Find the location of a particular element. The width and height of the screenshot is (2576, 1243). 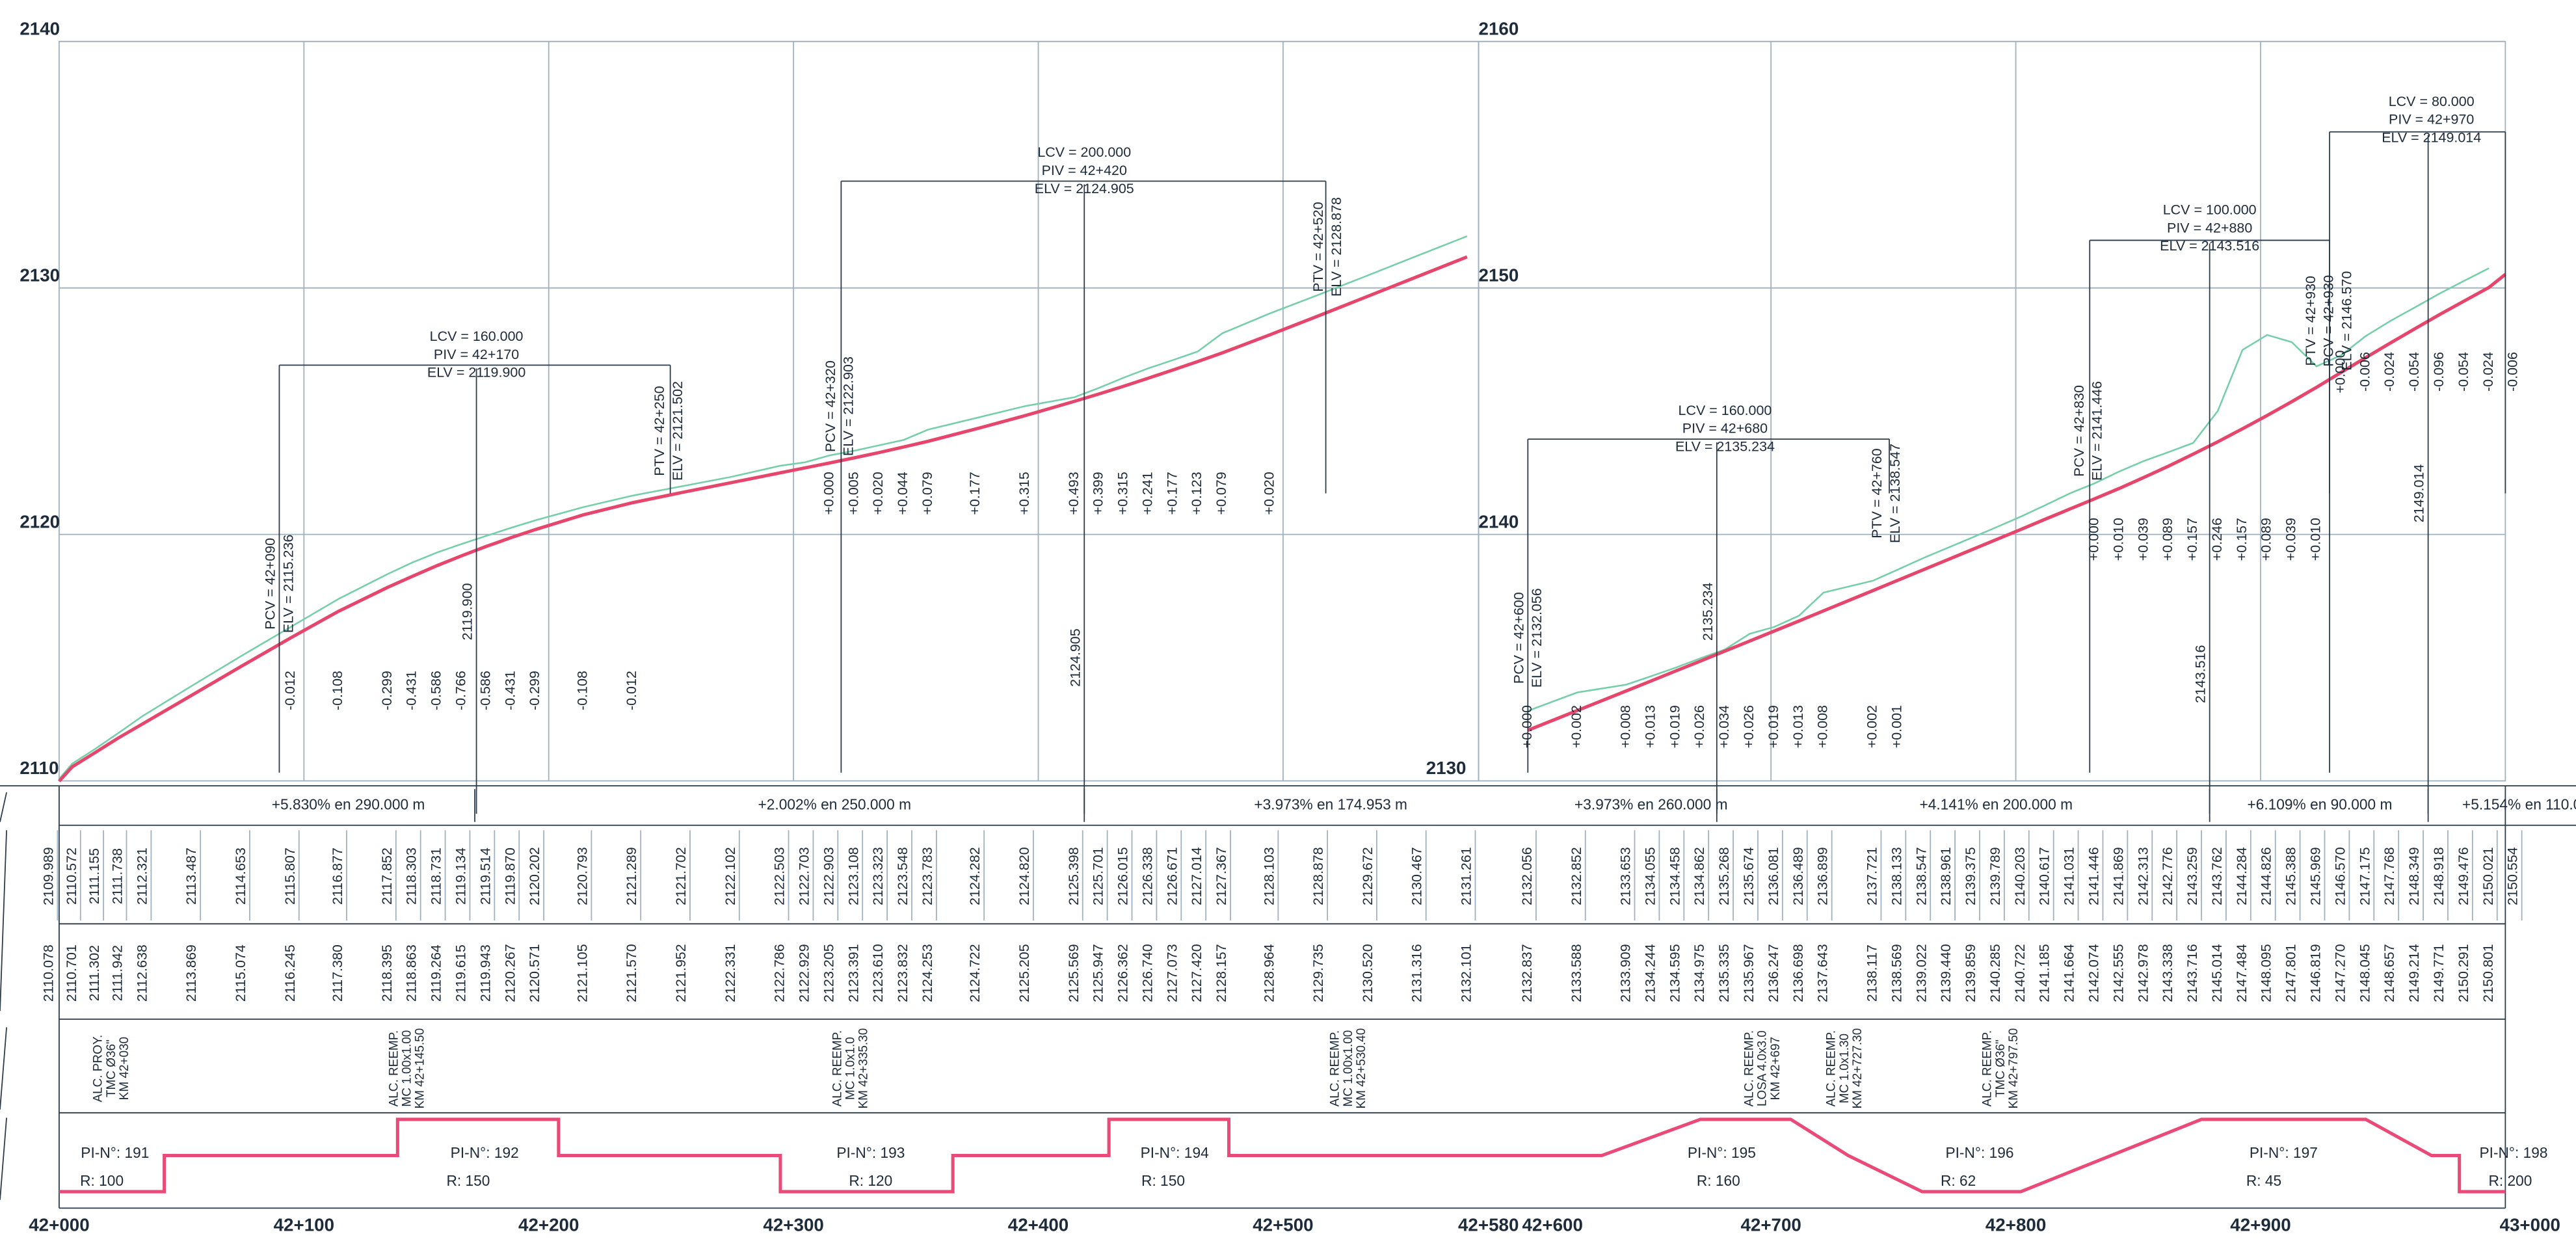

ground-elevation: 2128.964 is located at coordinates (1269, 973).